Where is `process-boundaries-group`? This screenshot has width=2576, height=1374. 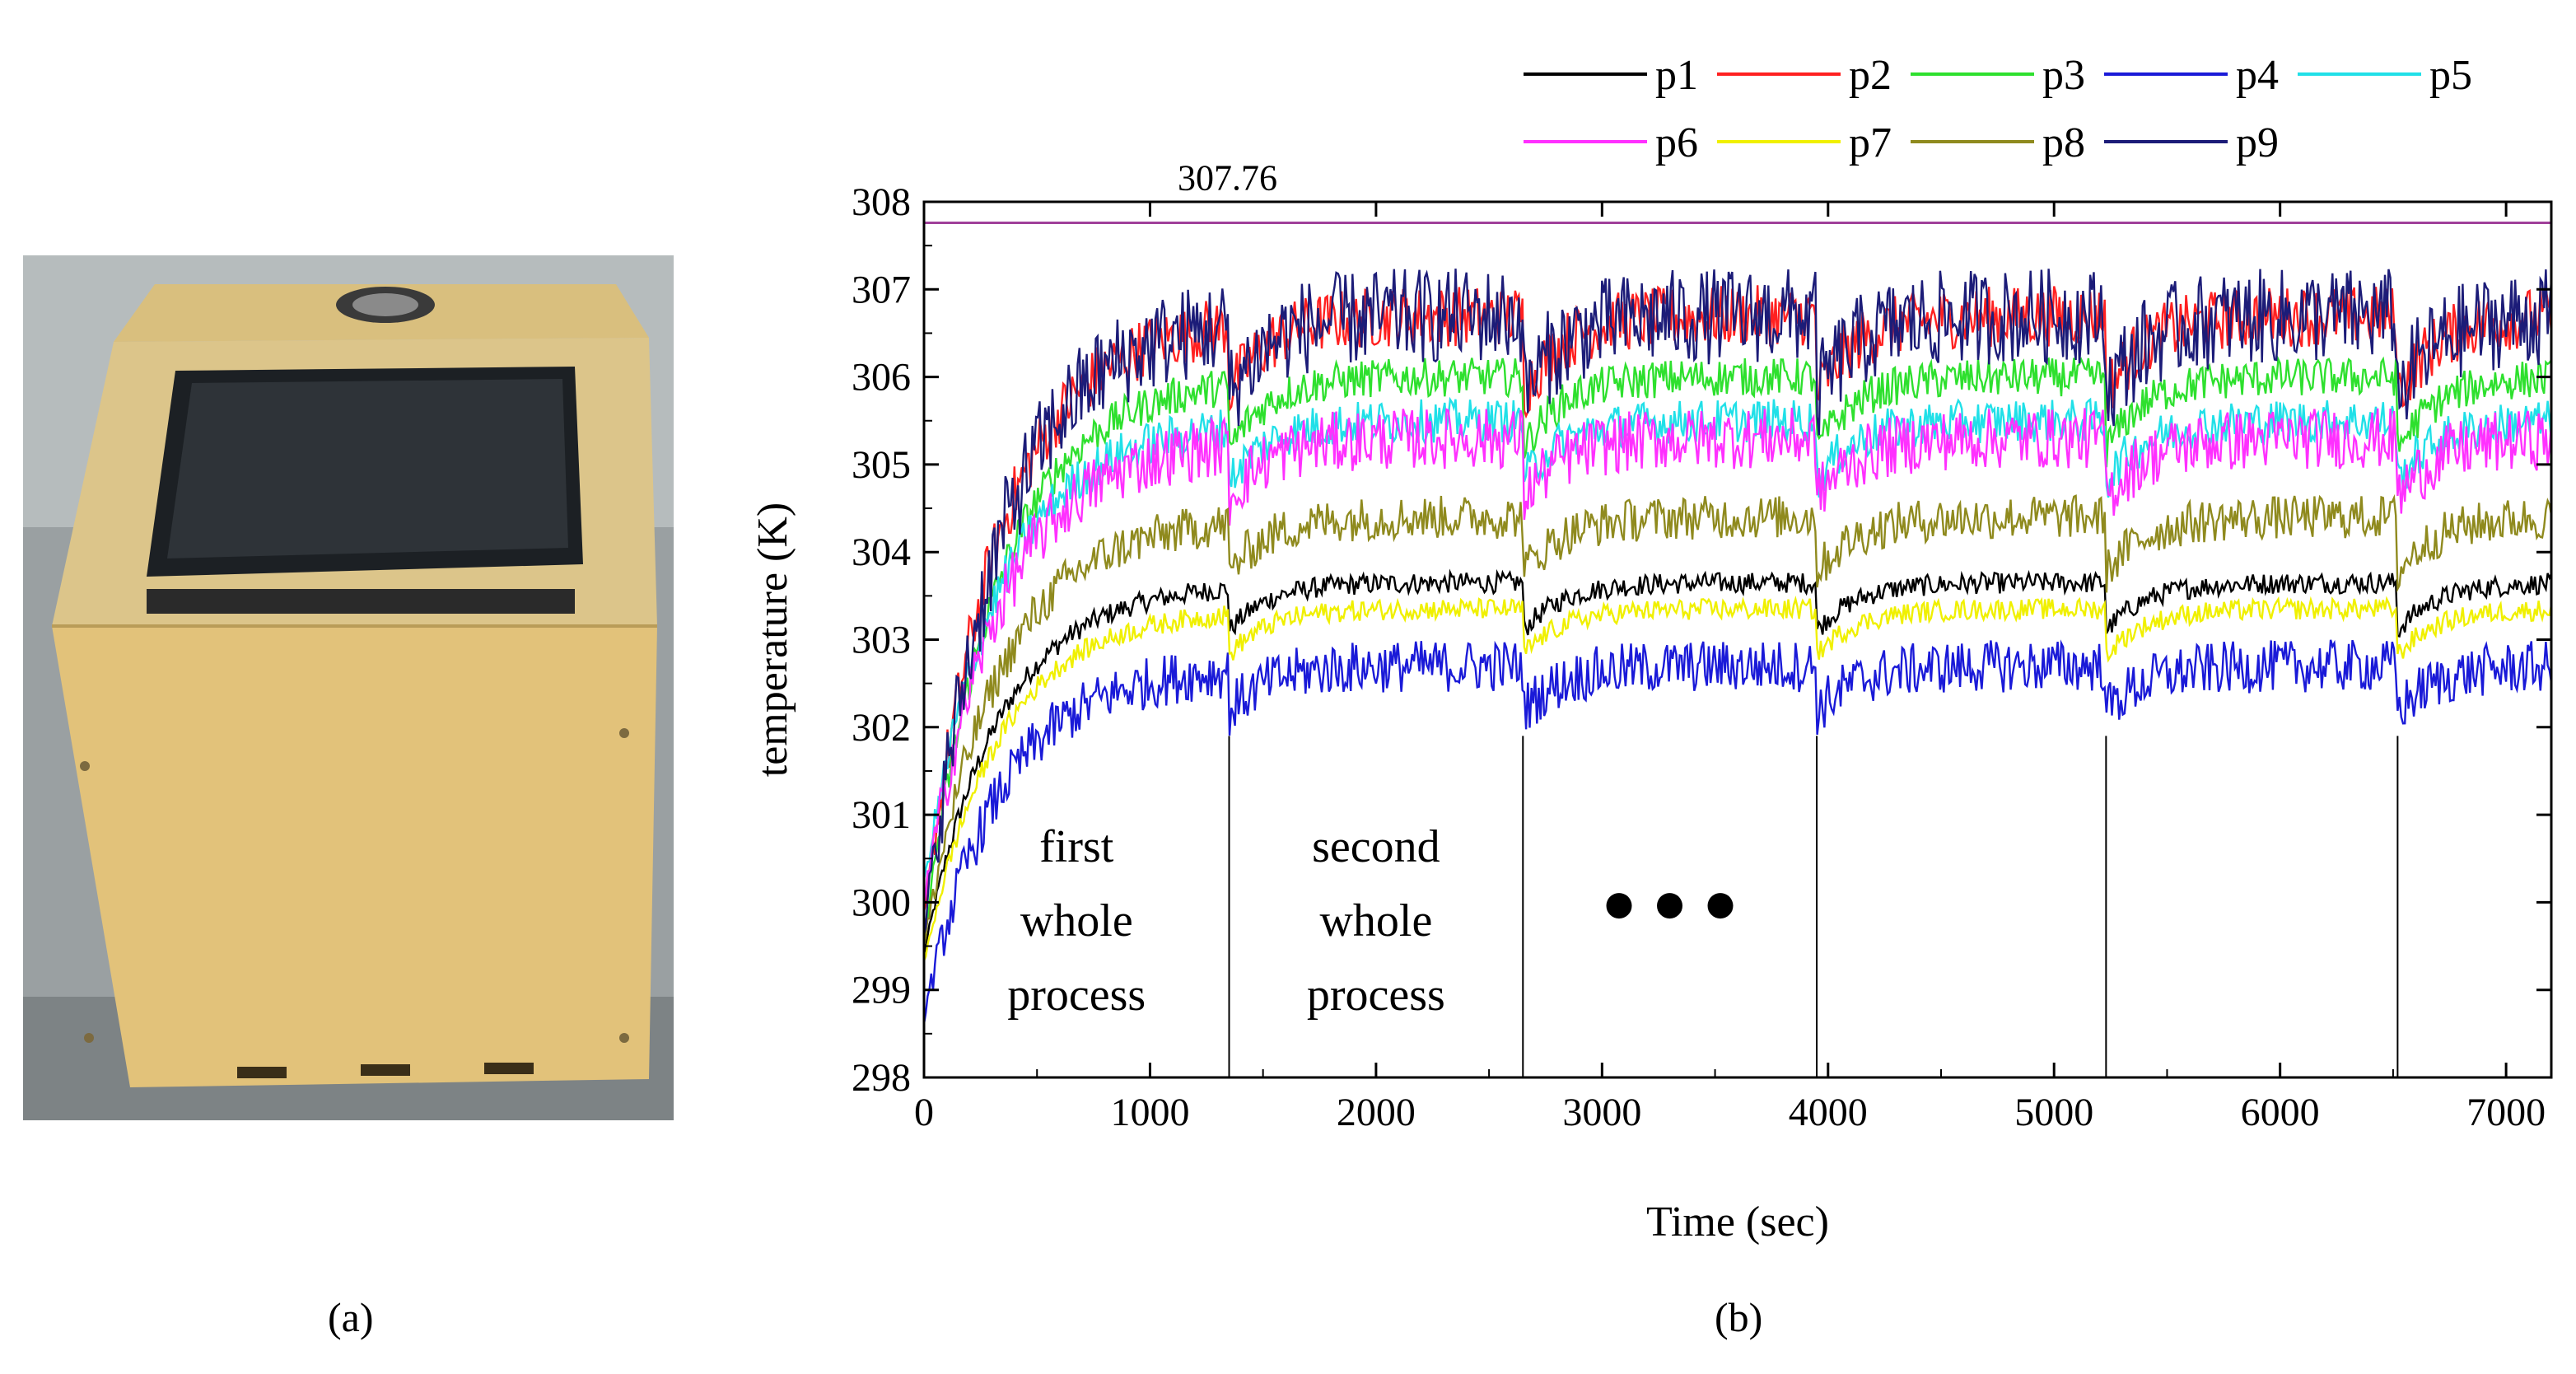 process-boundaries-group is located at coordinates (1813, 906).